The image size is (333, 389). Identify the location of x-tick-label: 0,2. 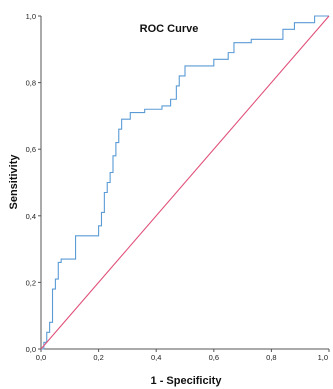
(98, 357).